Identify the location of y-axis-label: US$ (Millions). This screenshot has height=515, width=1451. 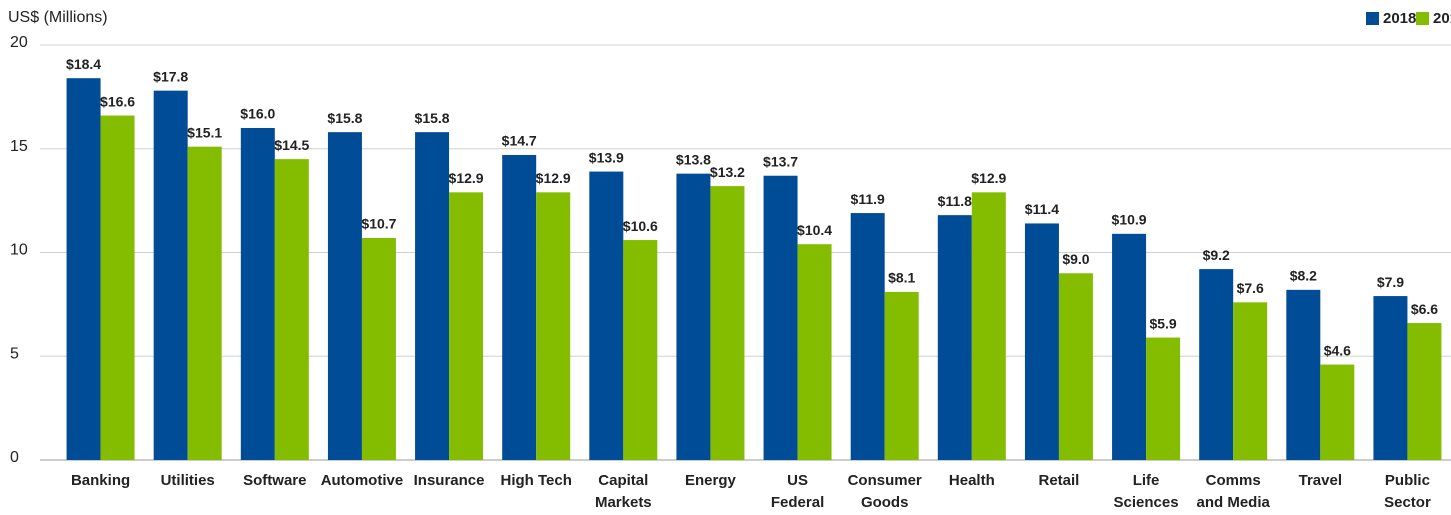
(58, 17).